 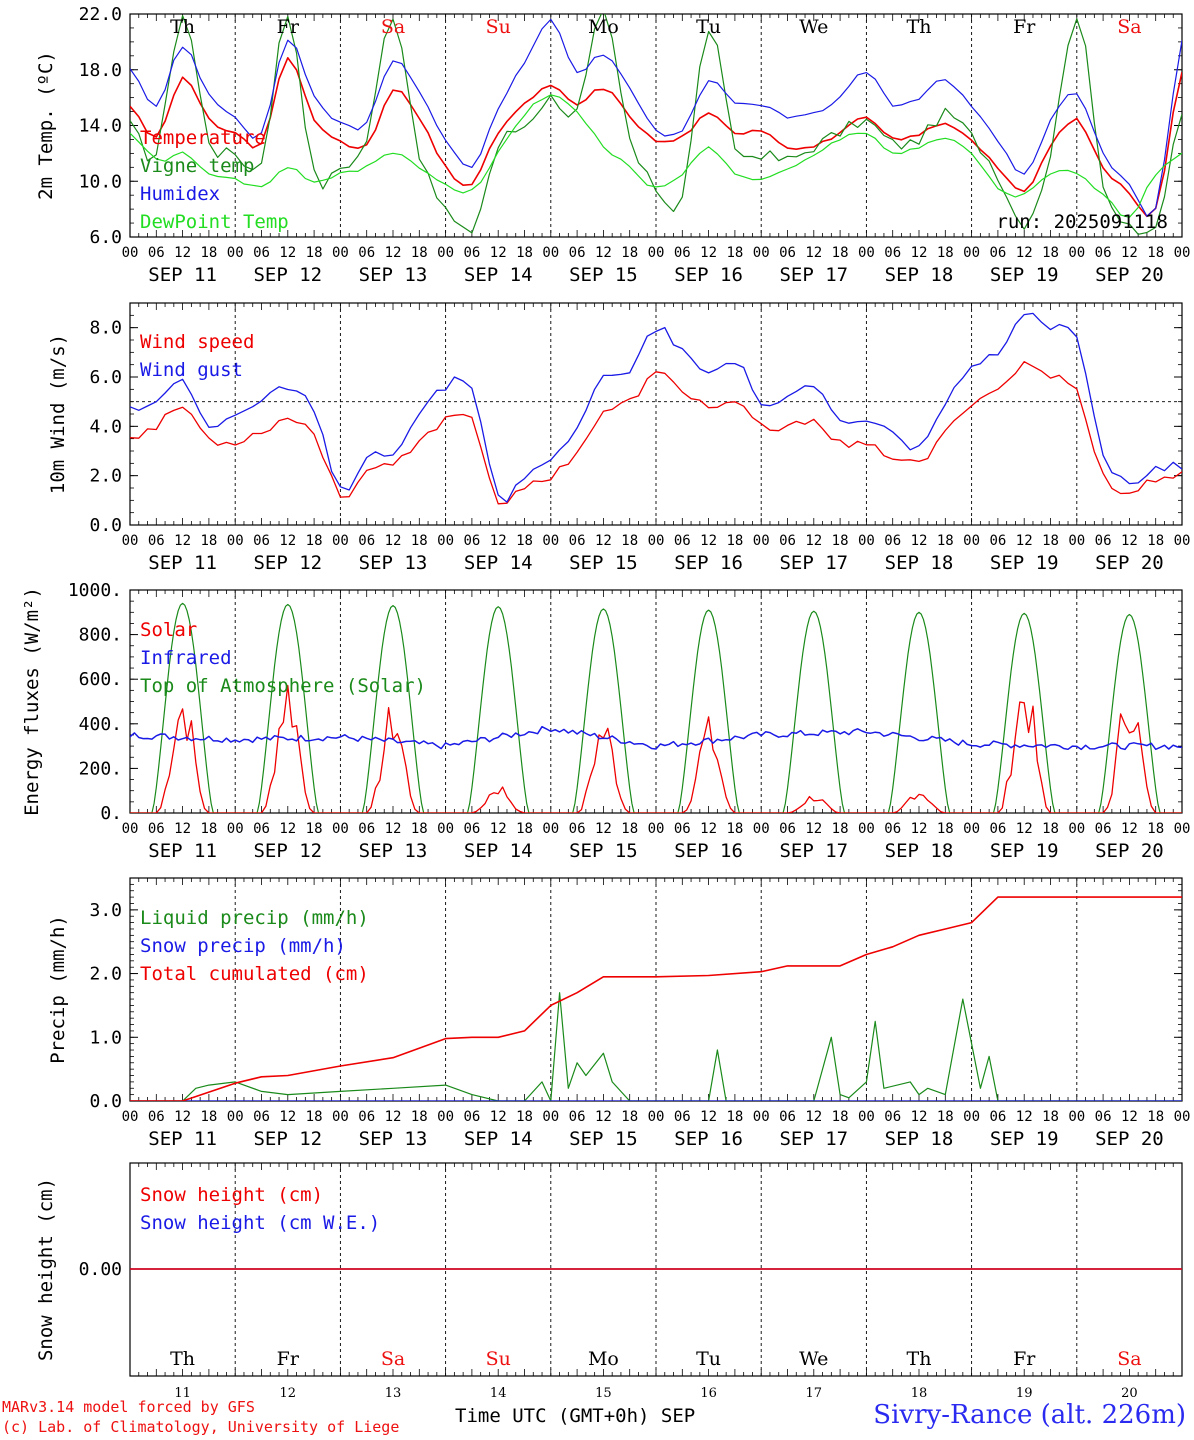 What do you see at coordinates (498, 851) in the screenshot?
I see `panel-3-date-label: SEP 14` at bounding box center [498, 851].